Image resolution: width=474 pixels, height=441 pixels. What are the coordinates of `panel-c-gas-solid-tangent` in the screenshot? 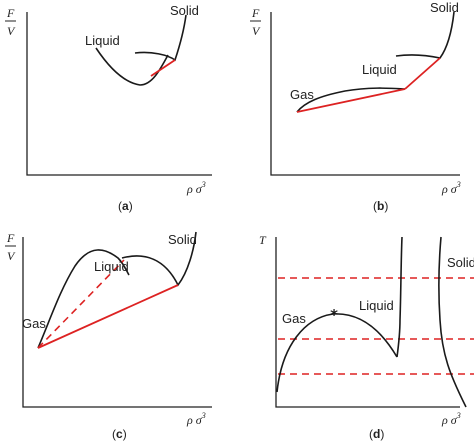 It's located at (108, 316).